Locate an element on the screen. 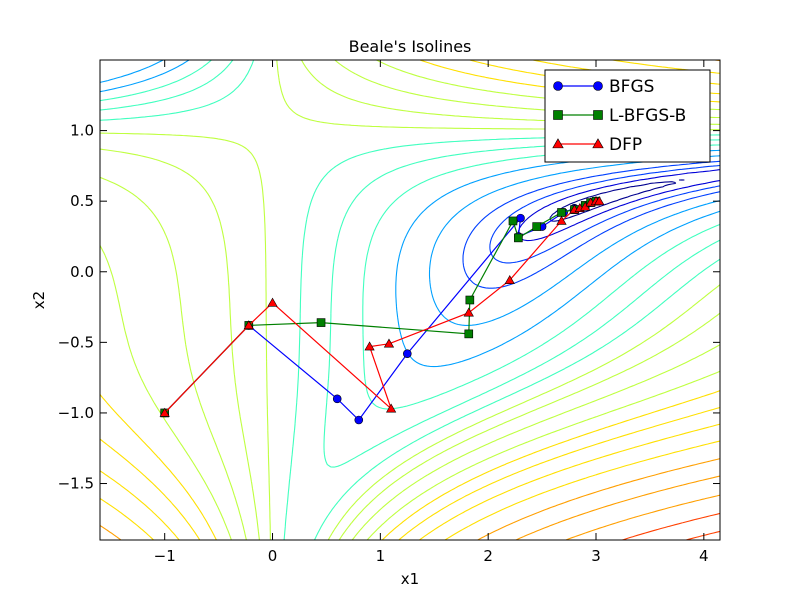 The image size is (800, 600). x-tick-label: 4 is located at coordinates (704, 556).